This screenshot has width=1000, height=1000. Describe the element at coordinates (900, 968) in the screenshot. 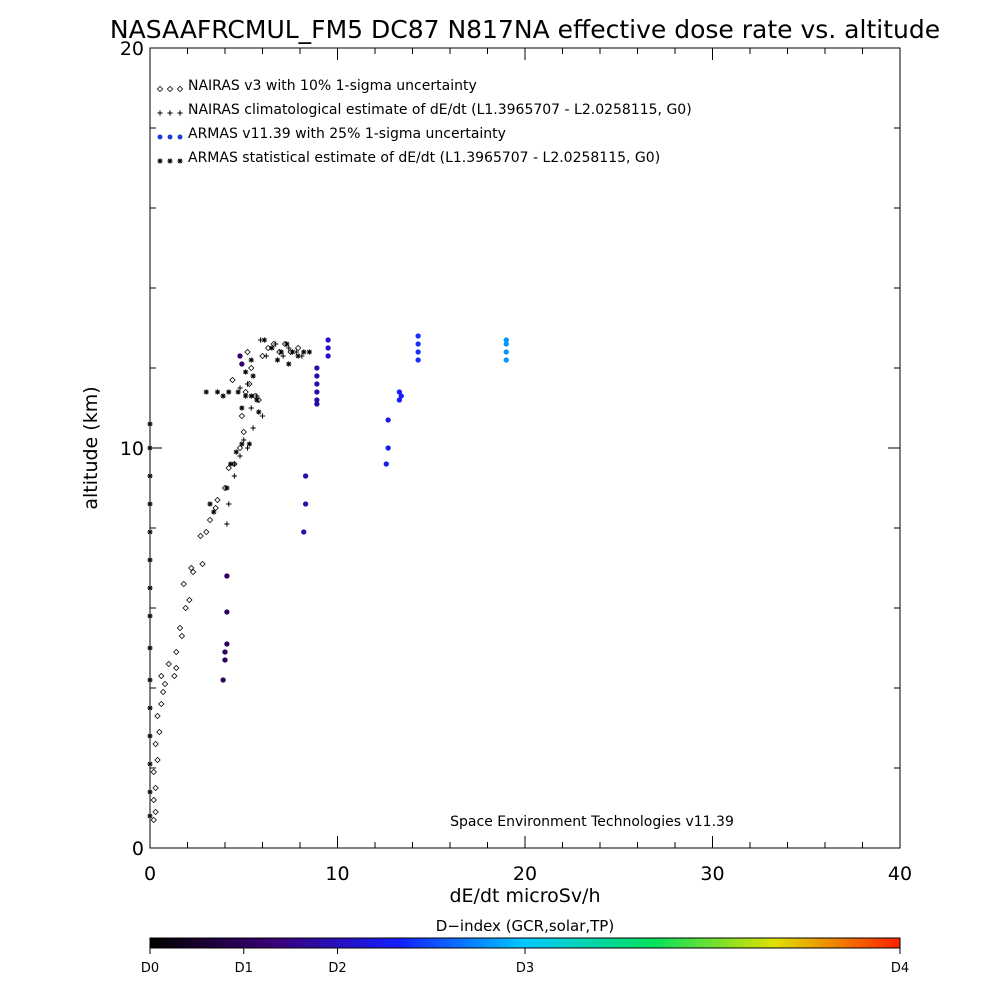

I see `colorbar-tick-label: D4` at that location.